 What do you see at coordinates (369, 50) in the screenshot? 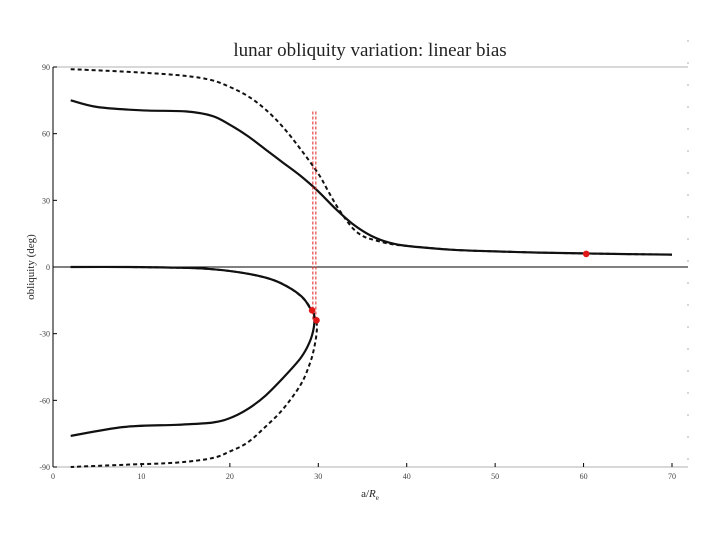
I see `chart-title: lunar obliquity variation: linear bias` at bounding box center [369, 50].